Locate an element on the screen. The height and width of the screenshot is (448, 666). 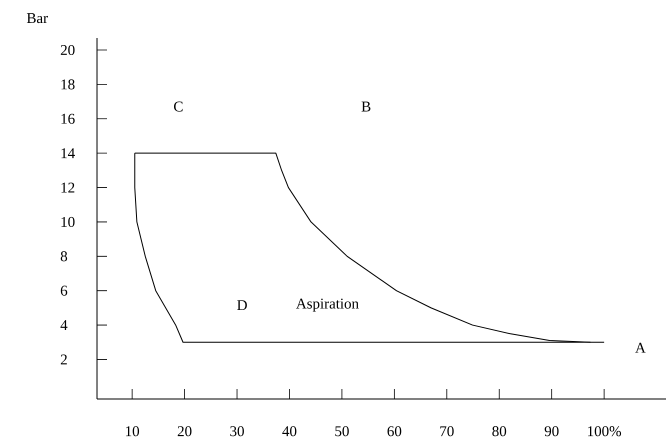
x-tick-label: 40 is located at coordinates (289, 431).